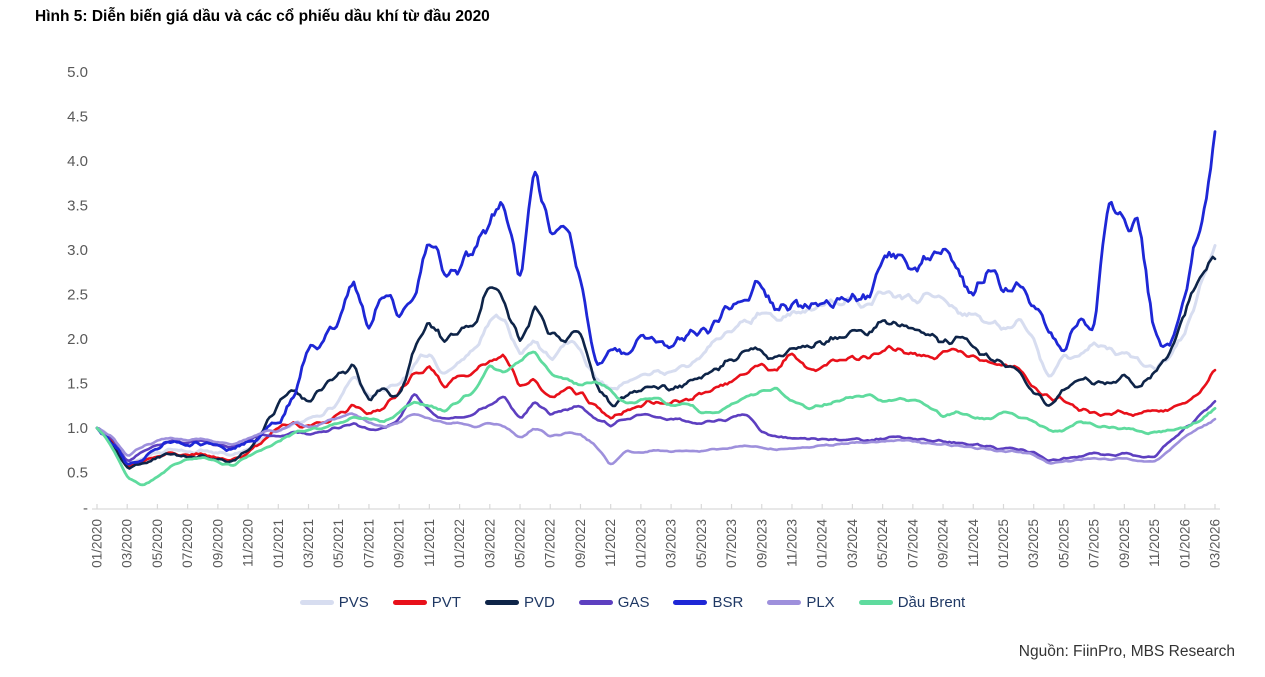 This screenshot has height=677, width=1265. What do you see at coordinates (1126, 651) in the screenshot?
I see `source-note: Nguồn: FiinPro, MBS Research` at bounding box center [1126, 651].